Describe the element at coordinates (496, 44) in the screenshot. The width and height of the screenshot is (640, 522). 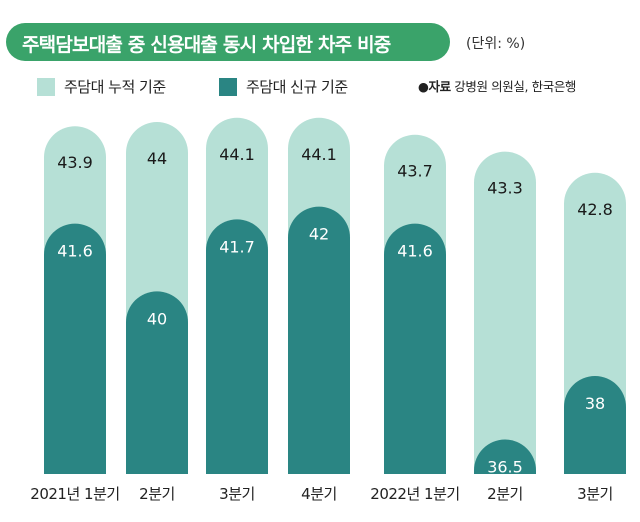
I see `unit-label: (단위: %)` at that location.